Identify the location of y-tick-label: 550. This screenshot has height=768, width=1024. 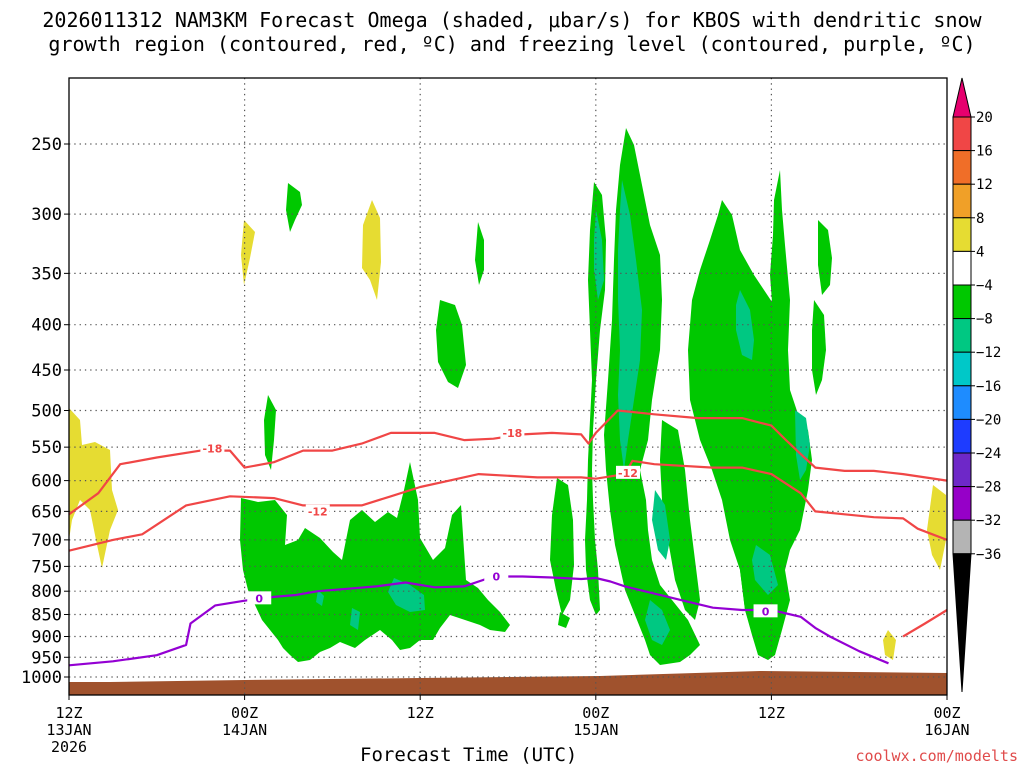
(46, 448).